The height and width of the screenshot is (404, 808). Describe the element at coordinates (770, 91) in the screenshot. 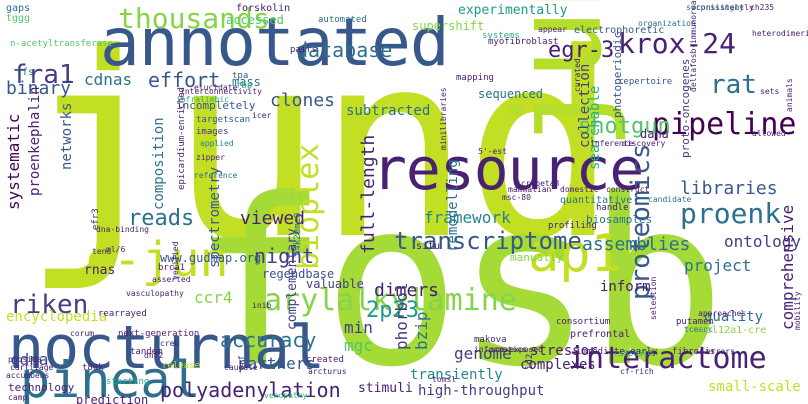

I see `word-ch235: sets` at that location.